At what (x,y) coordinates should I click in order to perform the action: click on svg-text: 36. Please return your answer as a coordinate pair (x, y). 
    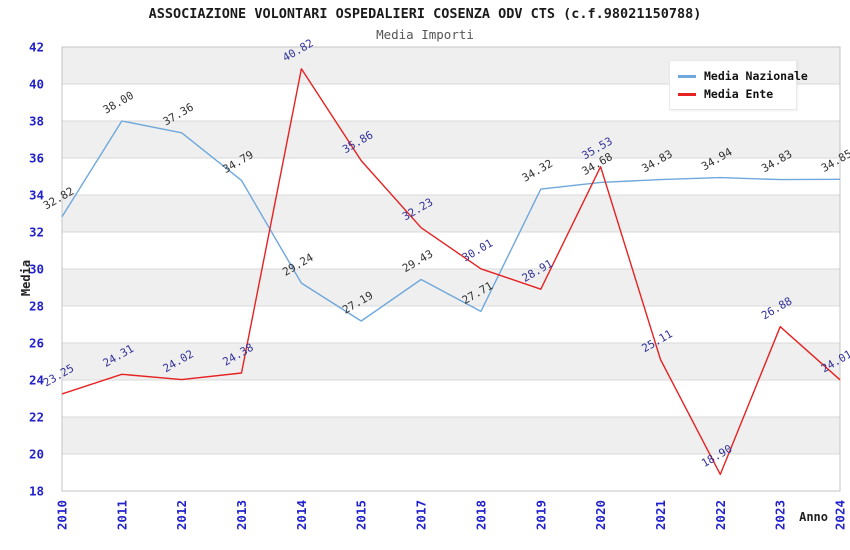
    Looking at the image, I should click on (36, 158).